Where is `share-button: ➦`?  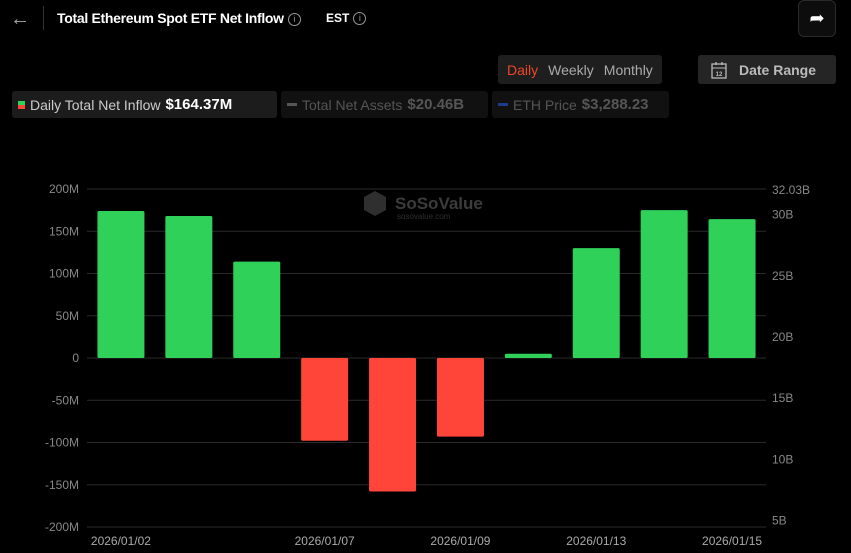 share-button: ➦ is located at coordinates (817, 18).